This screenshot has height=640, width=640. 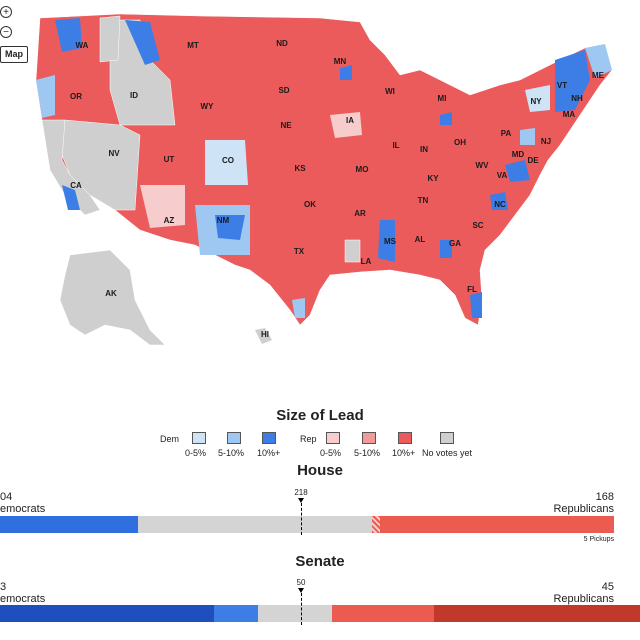 I want to click on region-no-votes-ca, so click(x=71, y=167).